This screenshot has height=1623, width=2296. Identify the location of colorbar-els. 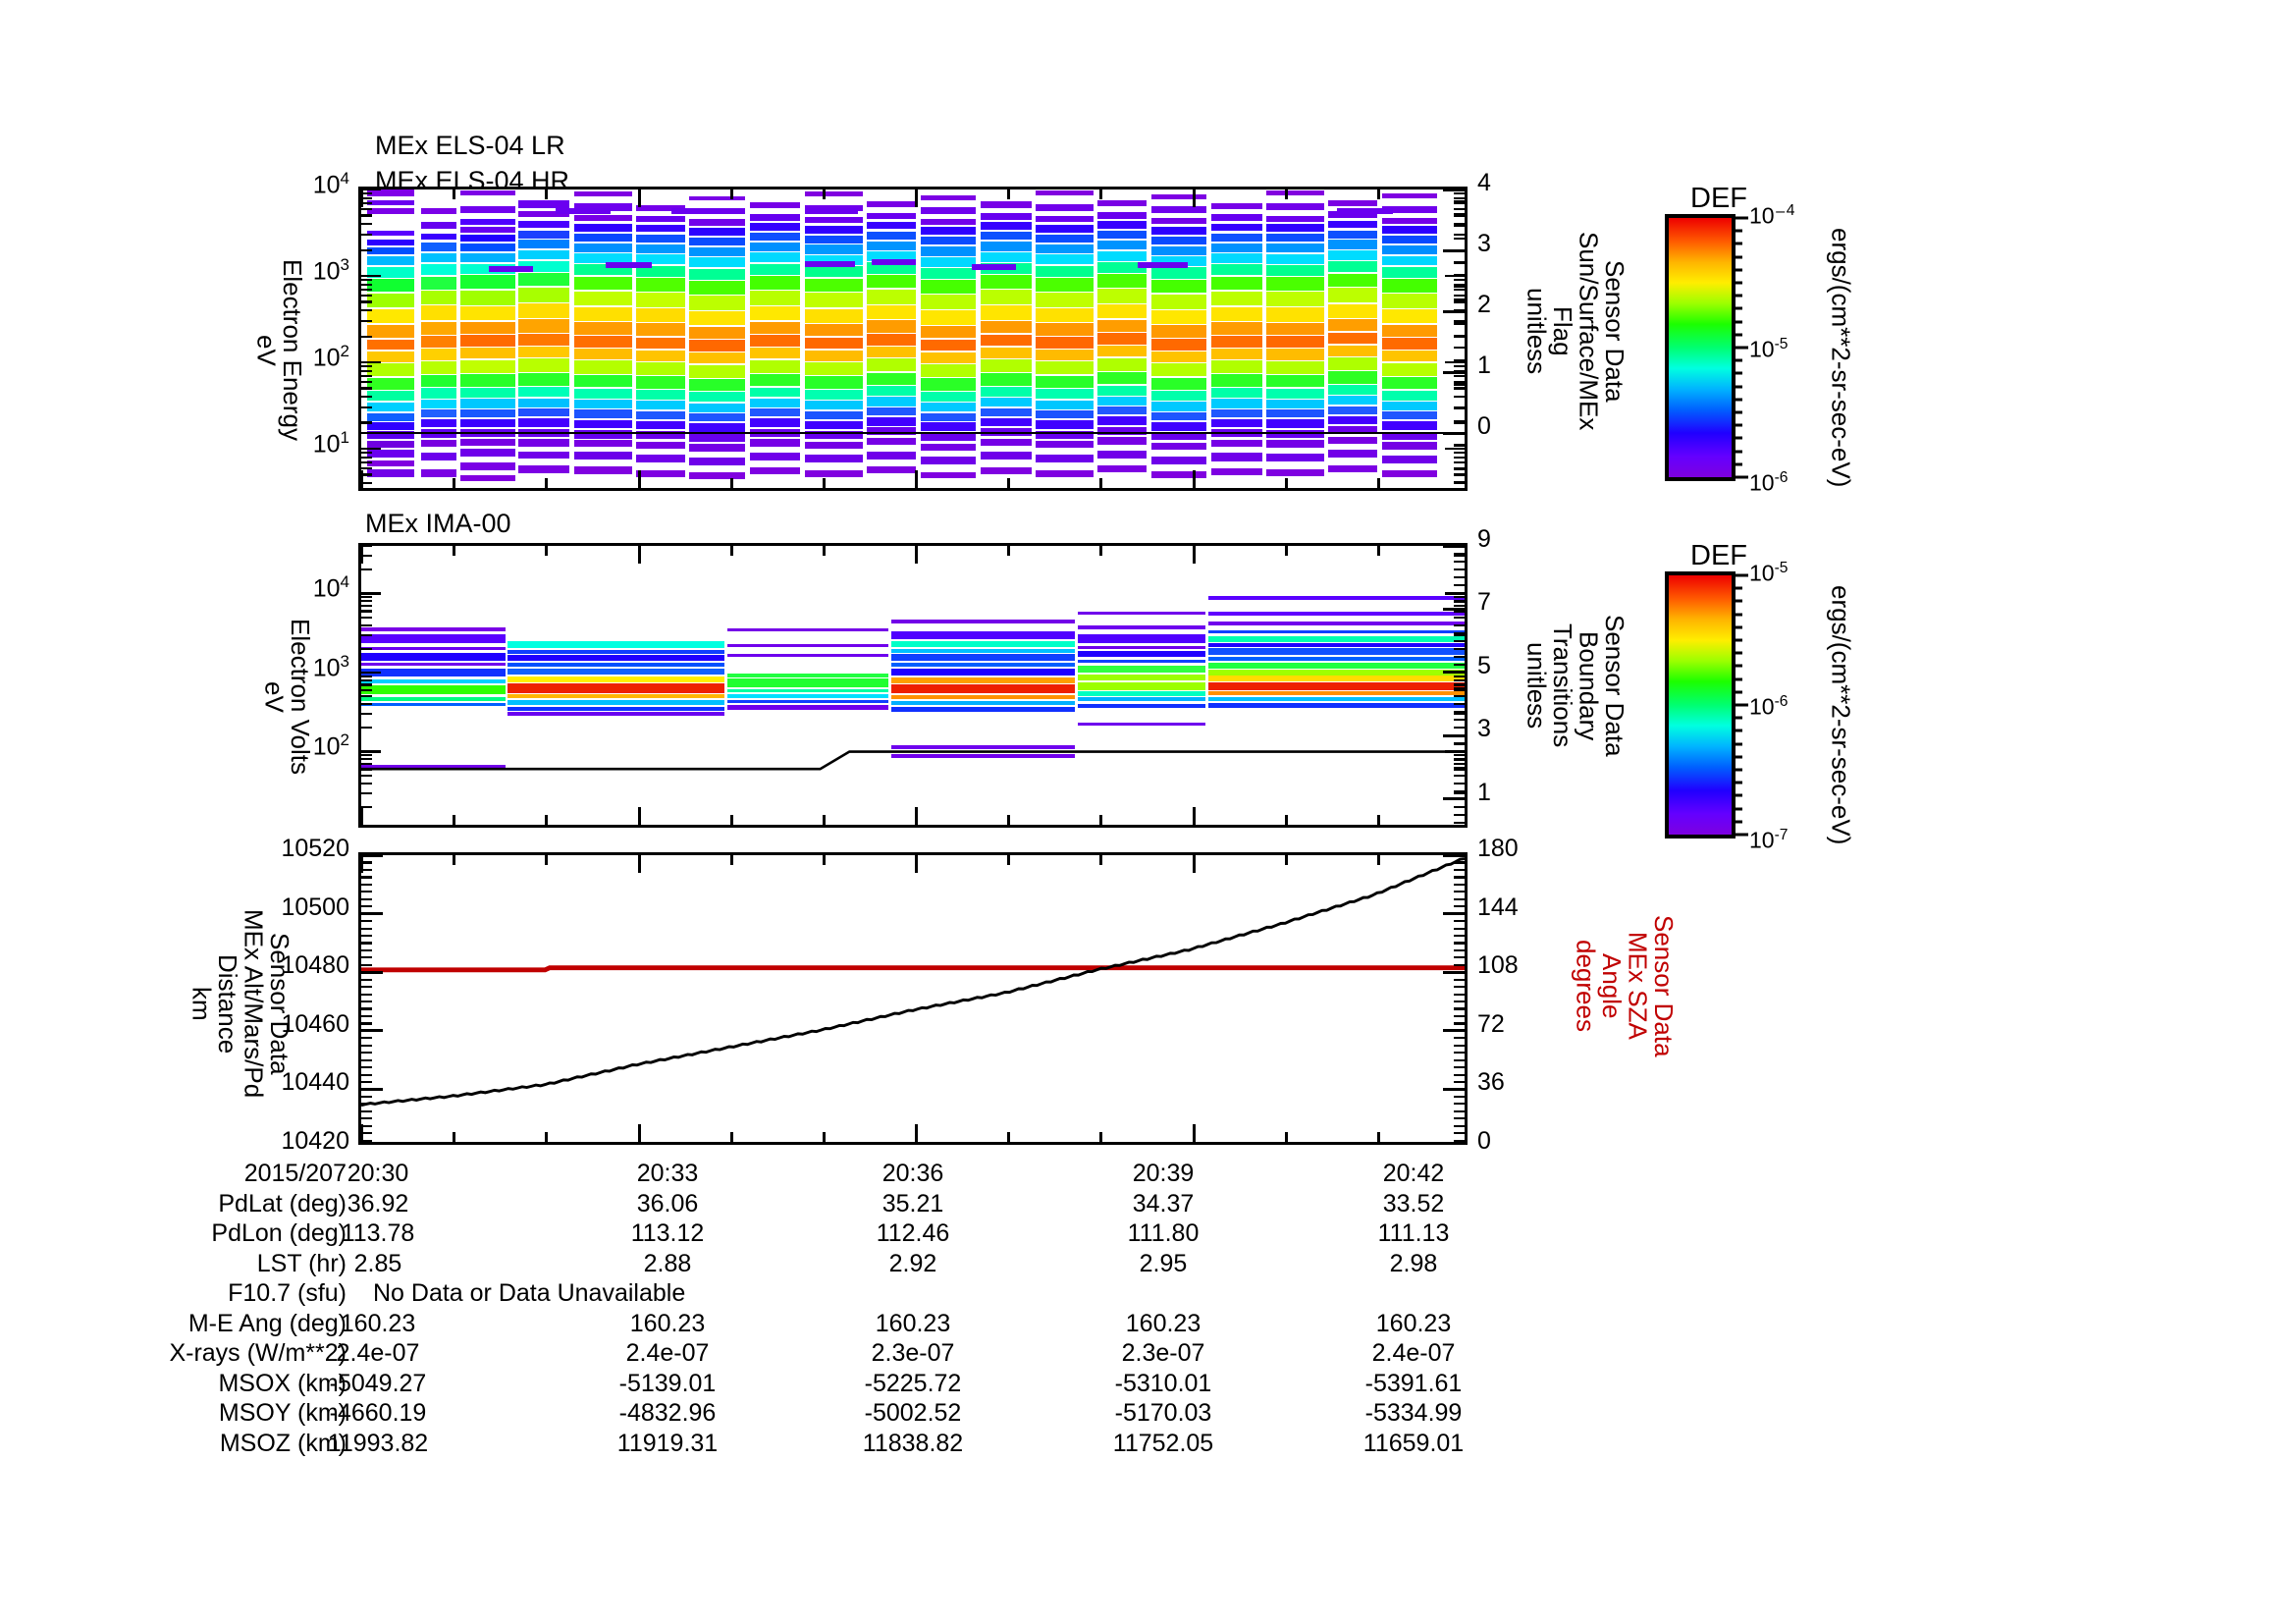
(1706, 347).